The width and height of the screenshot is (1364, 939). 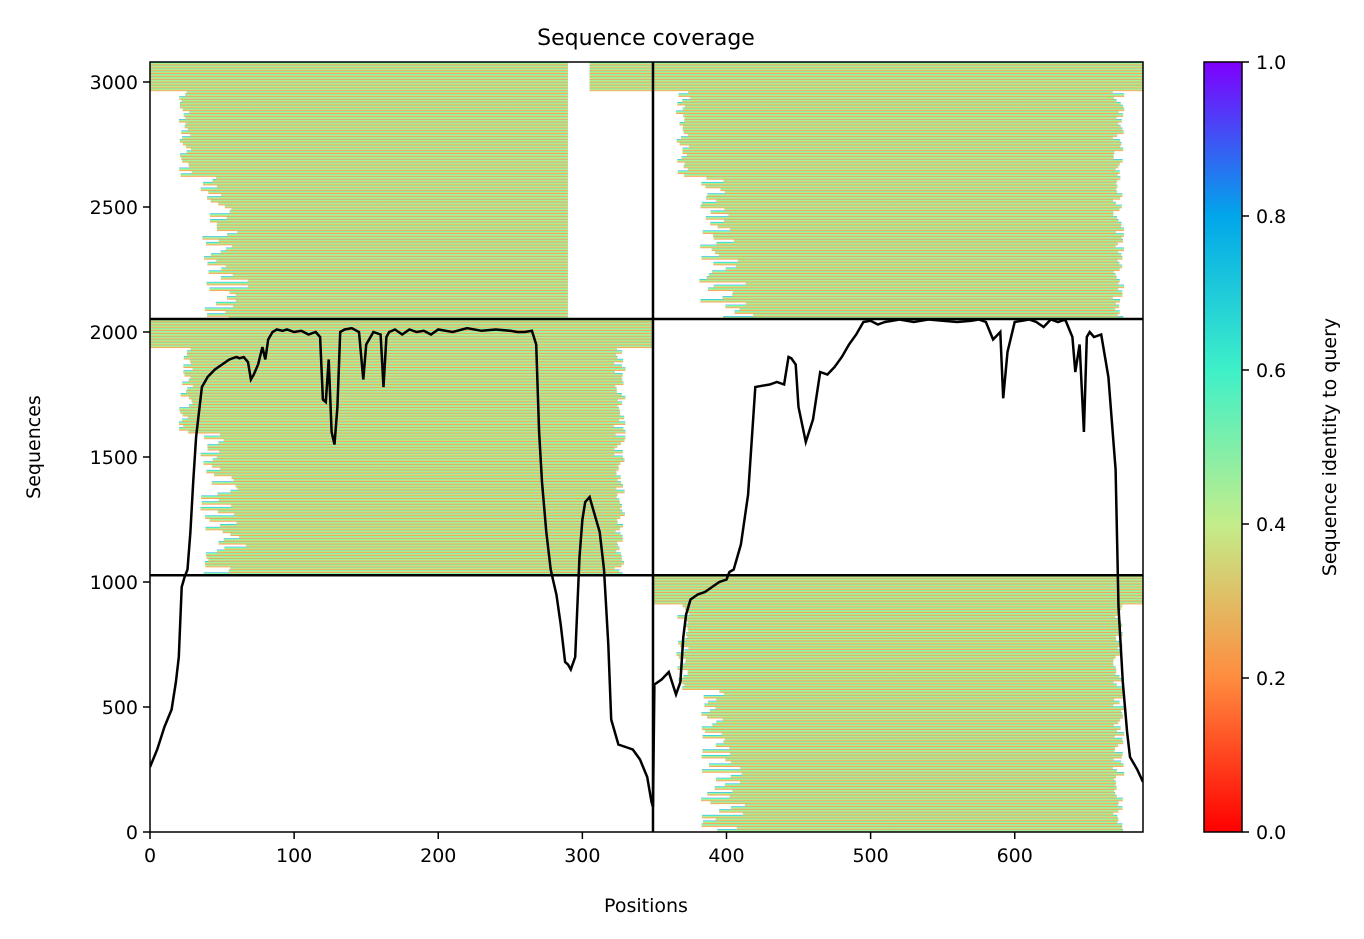 What do you see at coordinates (1015, 856) in the screenshot?
I see `x-tick-label: 600` at bounding box center [1015, 856].